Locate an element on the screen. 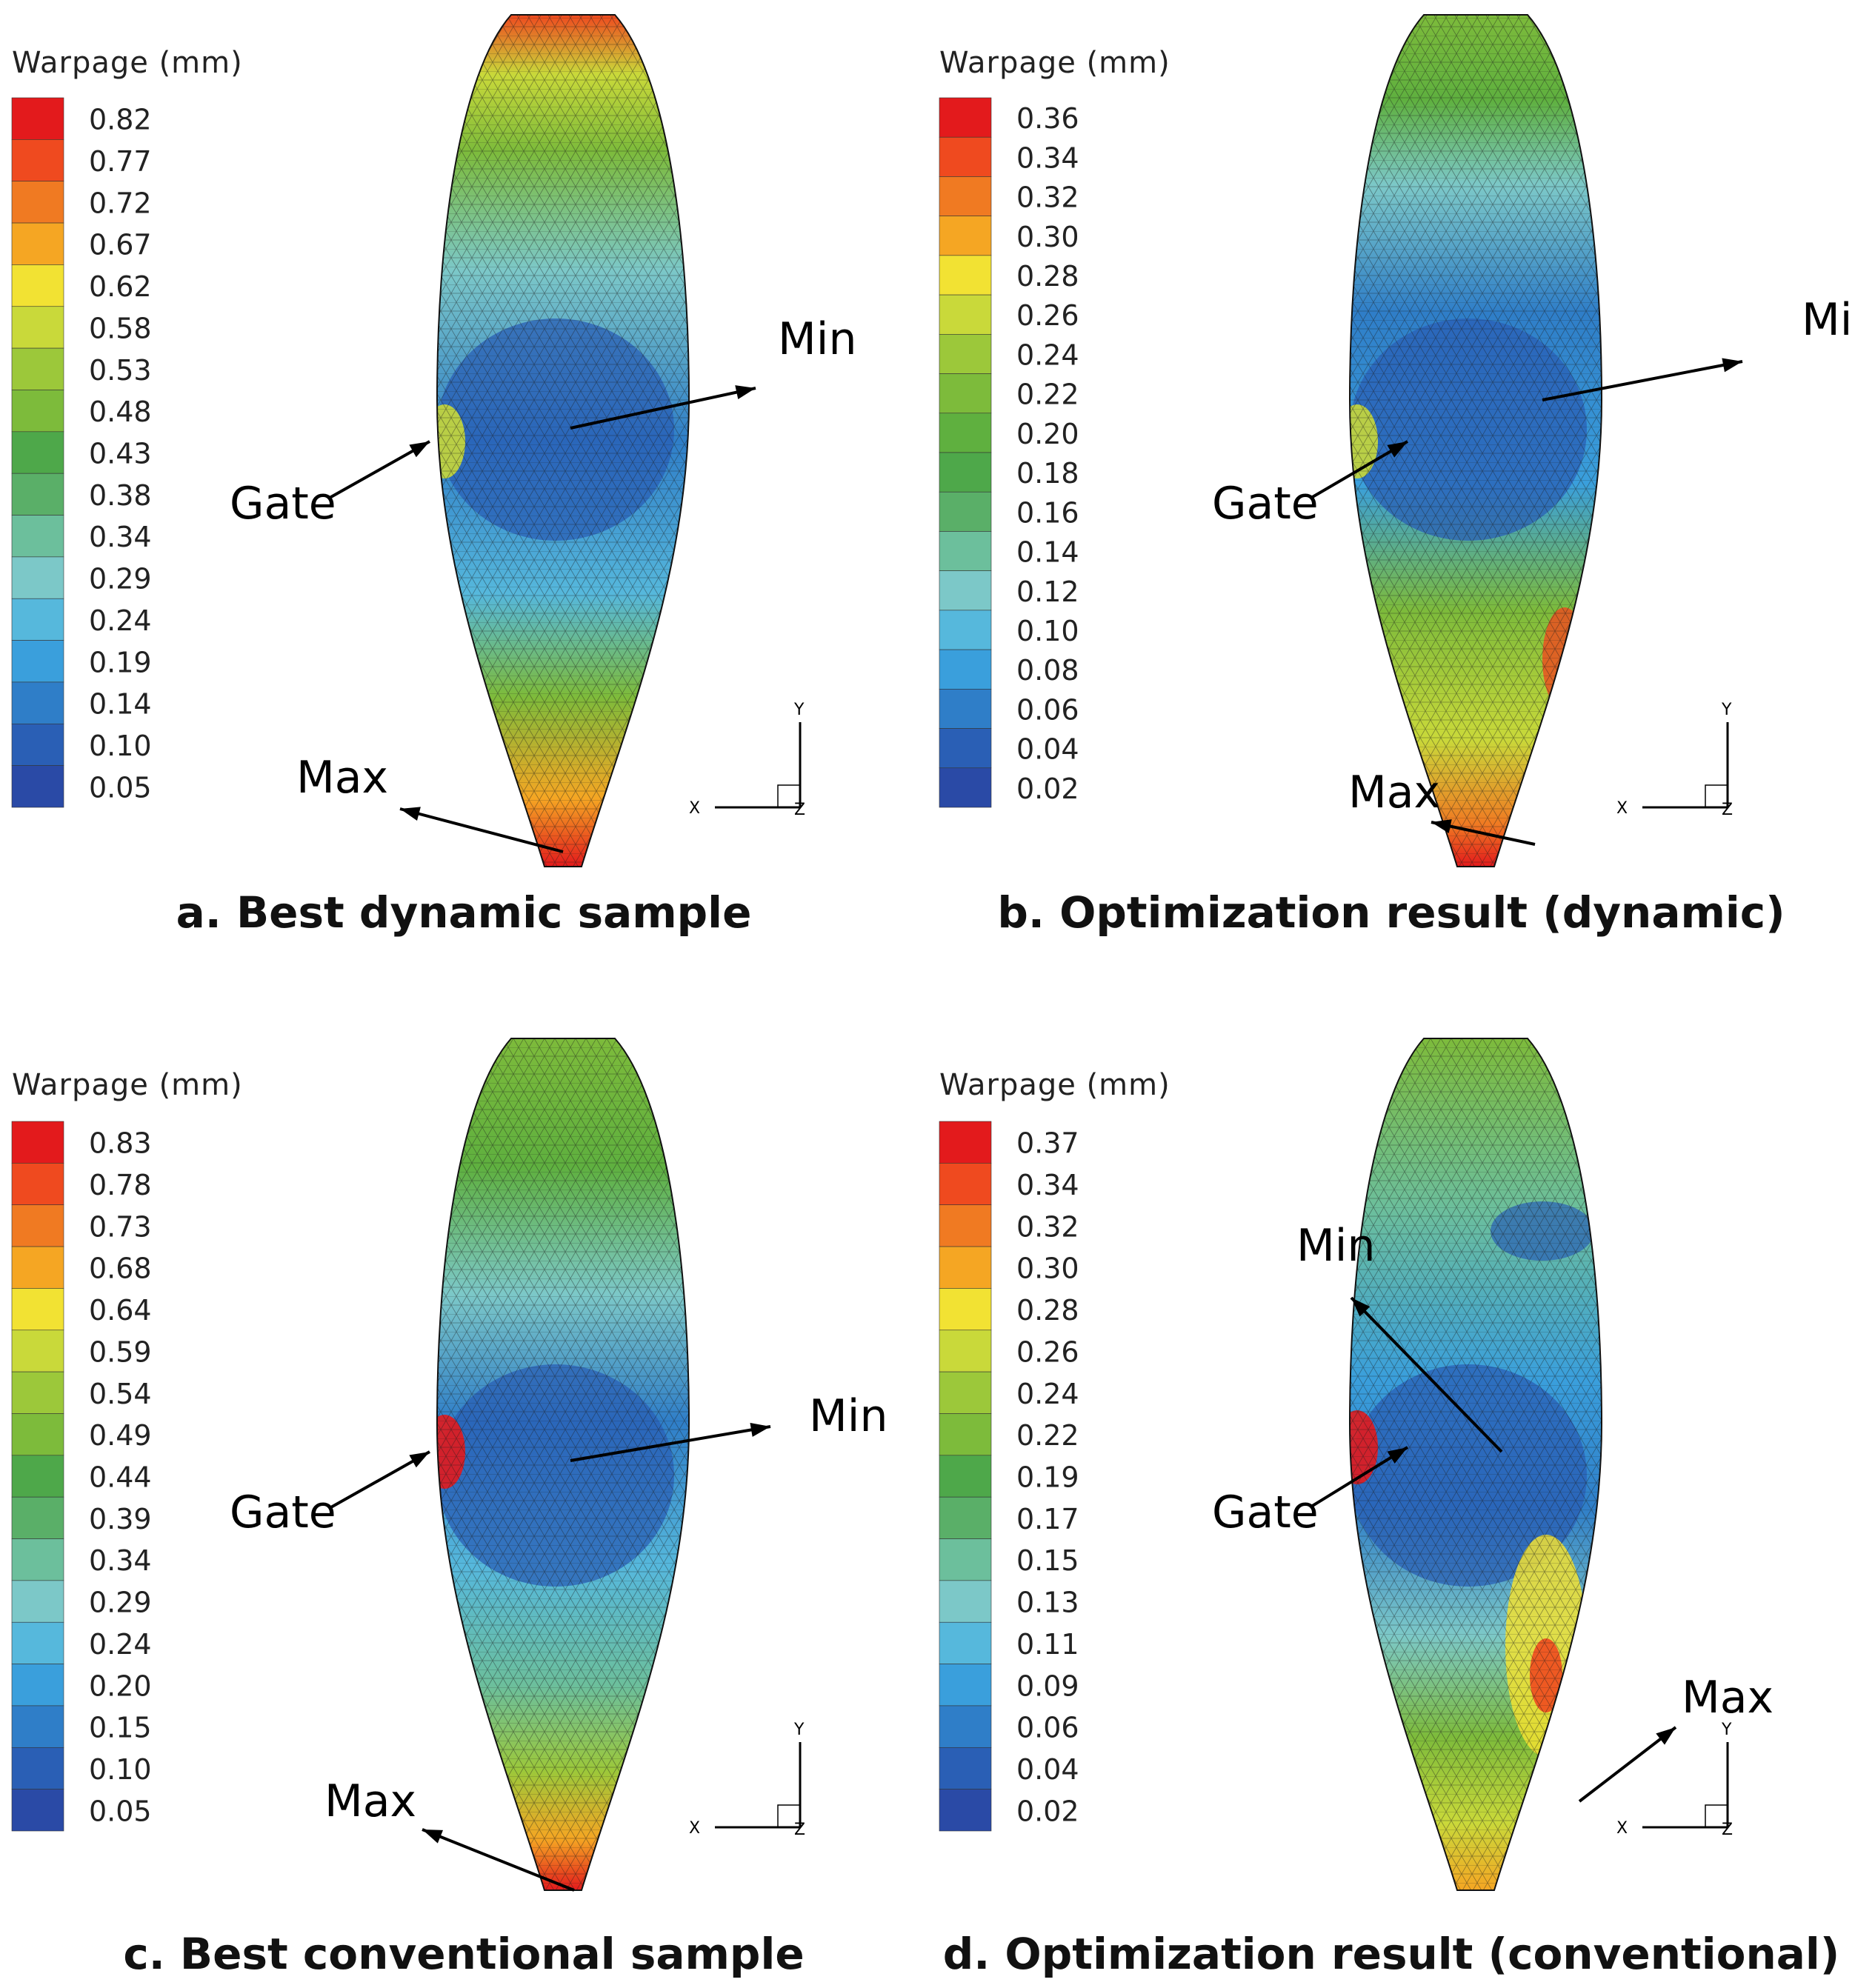  max-label: Max is located at coordinates (1394, 792).